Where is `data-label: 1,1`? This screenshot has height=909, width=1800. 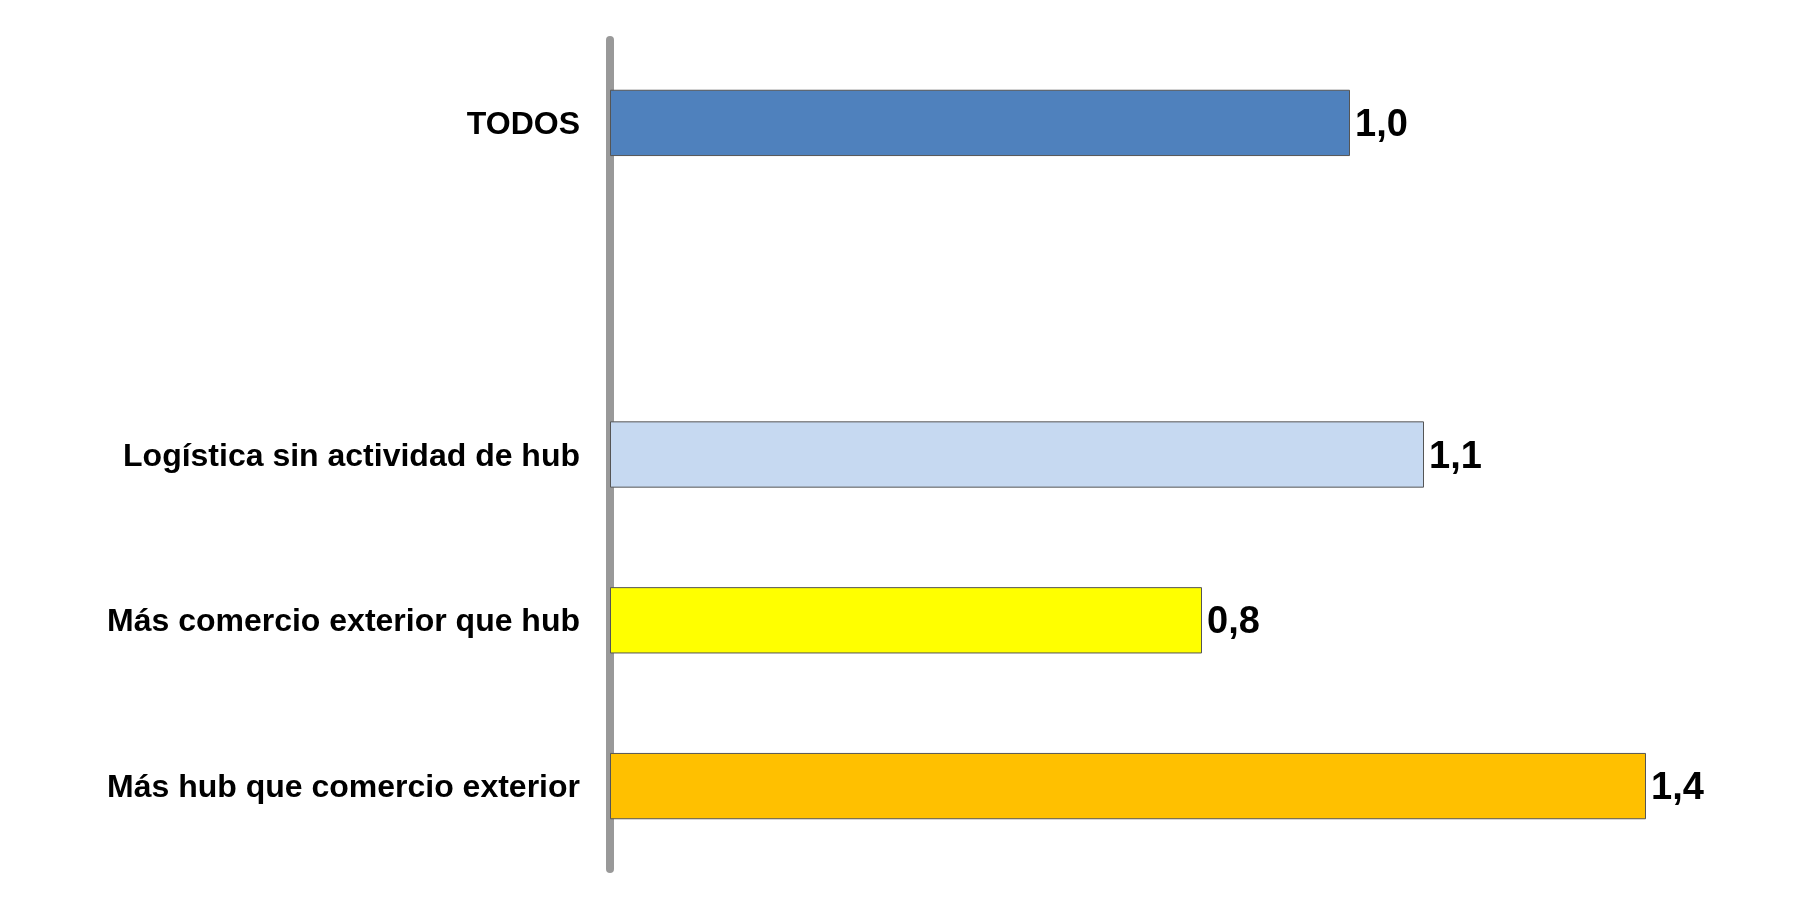 data-label: 1,1 is located at coordinates (1455, 454).